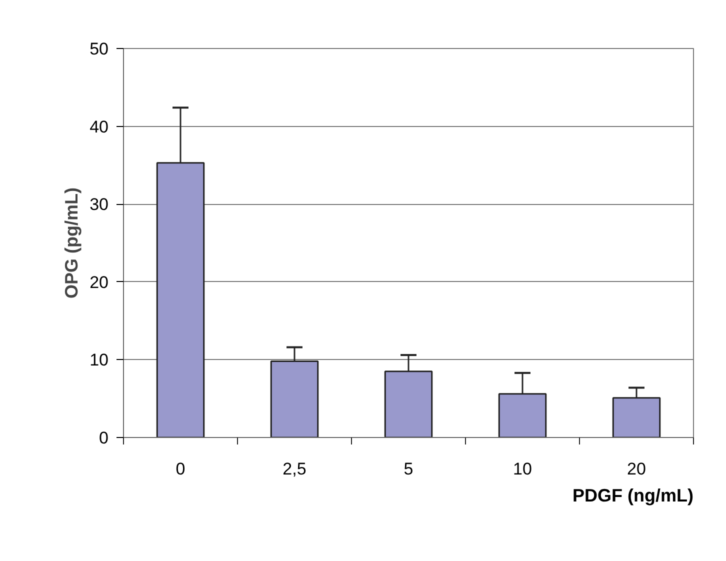  Describe the element at coordinates (633, 496) in the screenshot. I see `x-axis-title: PDGF (ng/mL)` at that location.